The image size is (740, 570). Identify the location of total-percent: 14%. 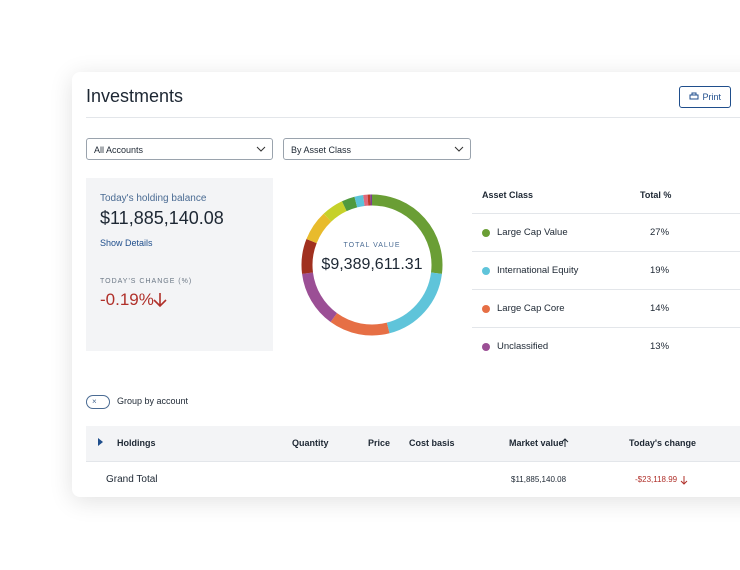
(660, 308).